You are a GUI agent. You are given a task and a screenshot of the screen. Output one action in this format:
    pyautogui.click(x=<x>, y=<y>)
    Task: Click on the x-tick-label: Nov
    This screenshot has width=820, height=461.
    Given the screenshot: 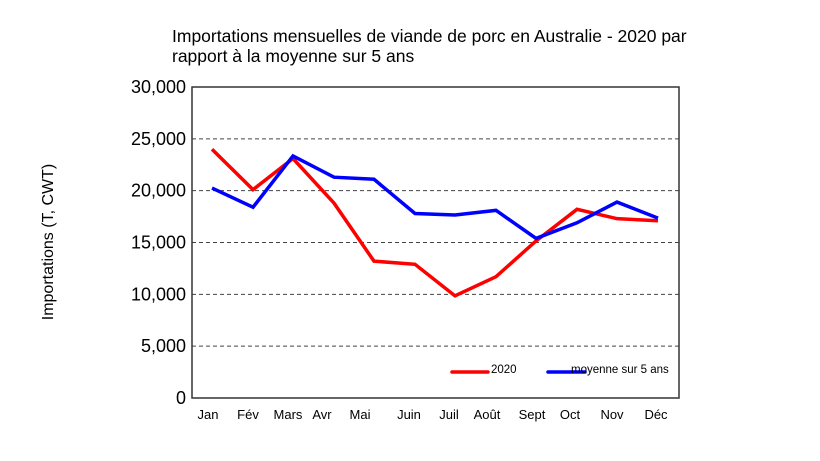 What is the action you would take?
    pyautogui.click(x=612, y=414)
    